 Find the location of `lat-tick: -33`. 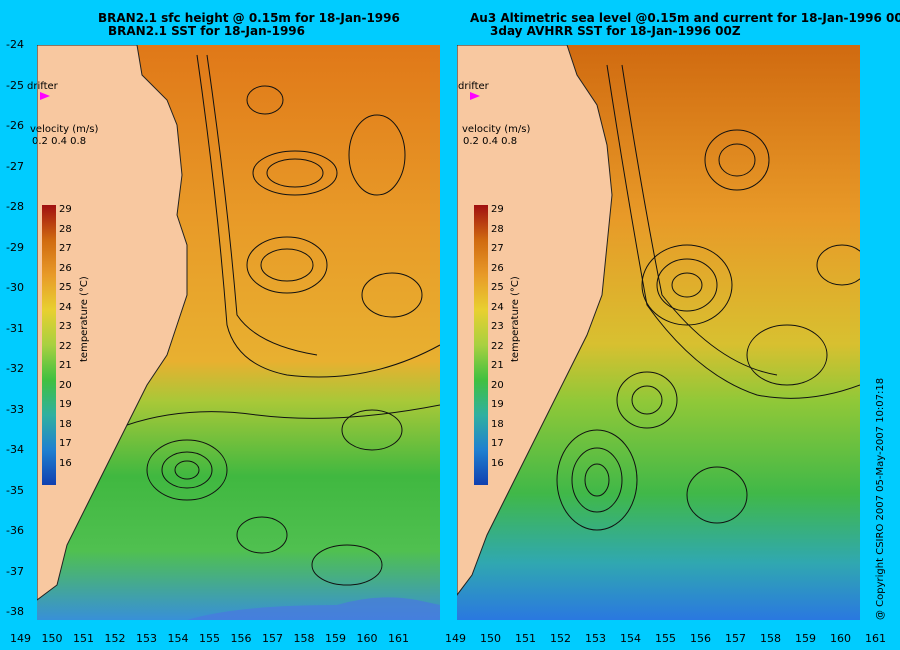

lat-tick: -33 is located at coordinates (15, 409).